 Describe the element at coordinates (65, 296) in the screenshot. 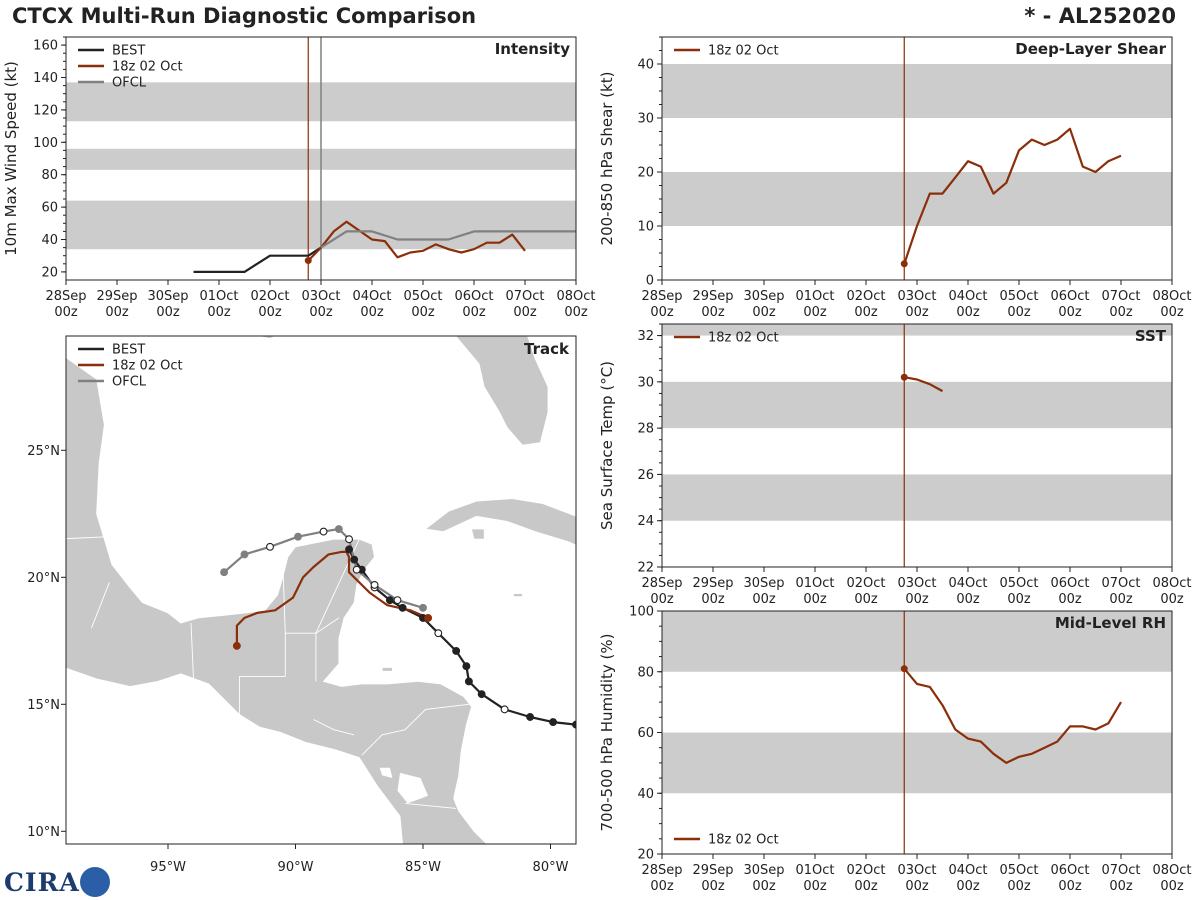

I see `intensity-xtick-label: 28Sep` at that location.